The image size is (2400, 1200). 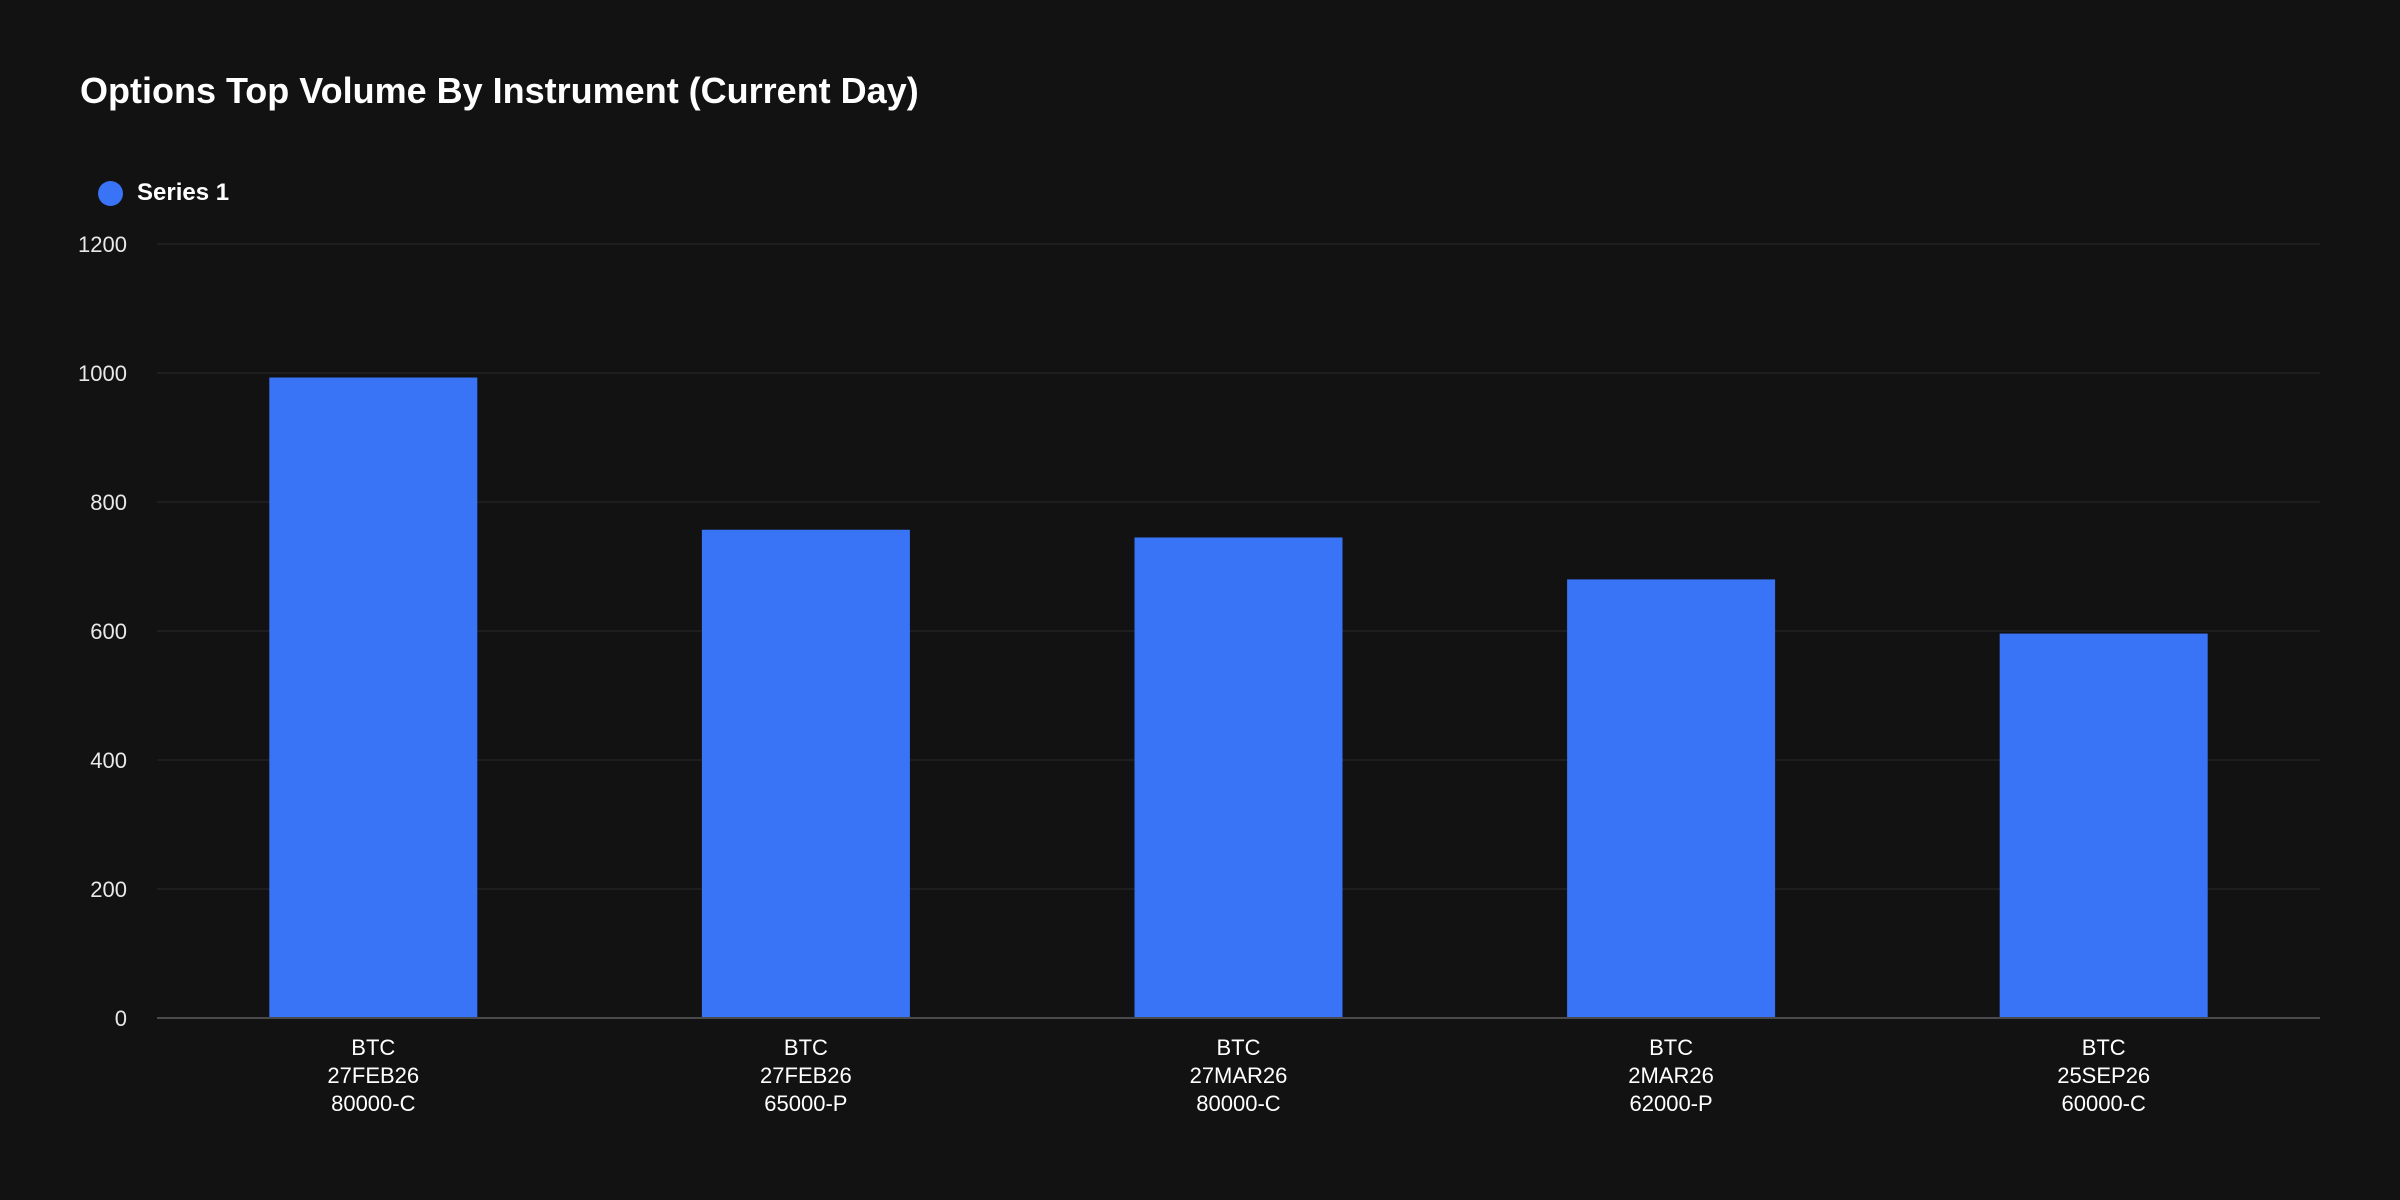 I want to click on x-tick-label-4: BTC 2MAR26 62000-P, so click(x=1671, y=1075).